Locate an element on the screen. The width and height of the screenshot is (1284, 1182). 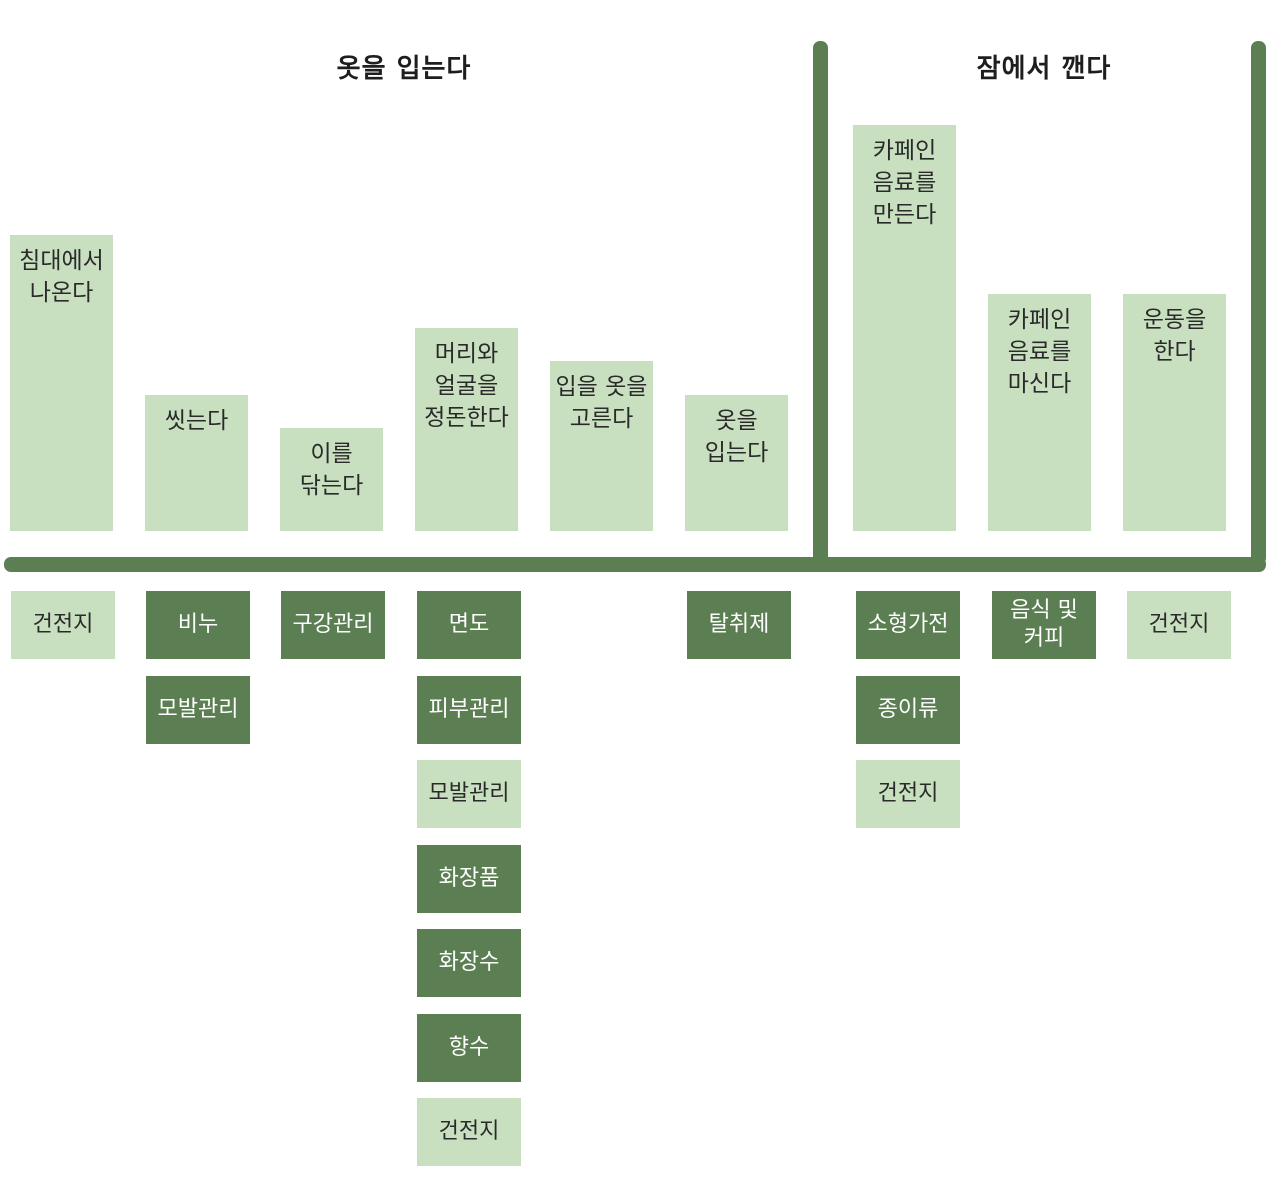
tag-shaving: 면도 is located at coordinates (469, 625).